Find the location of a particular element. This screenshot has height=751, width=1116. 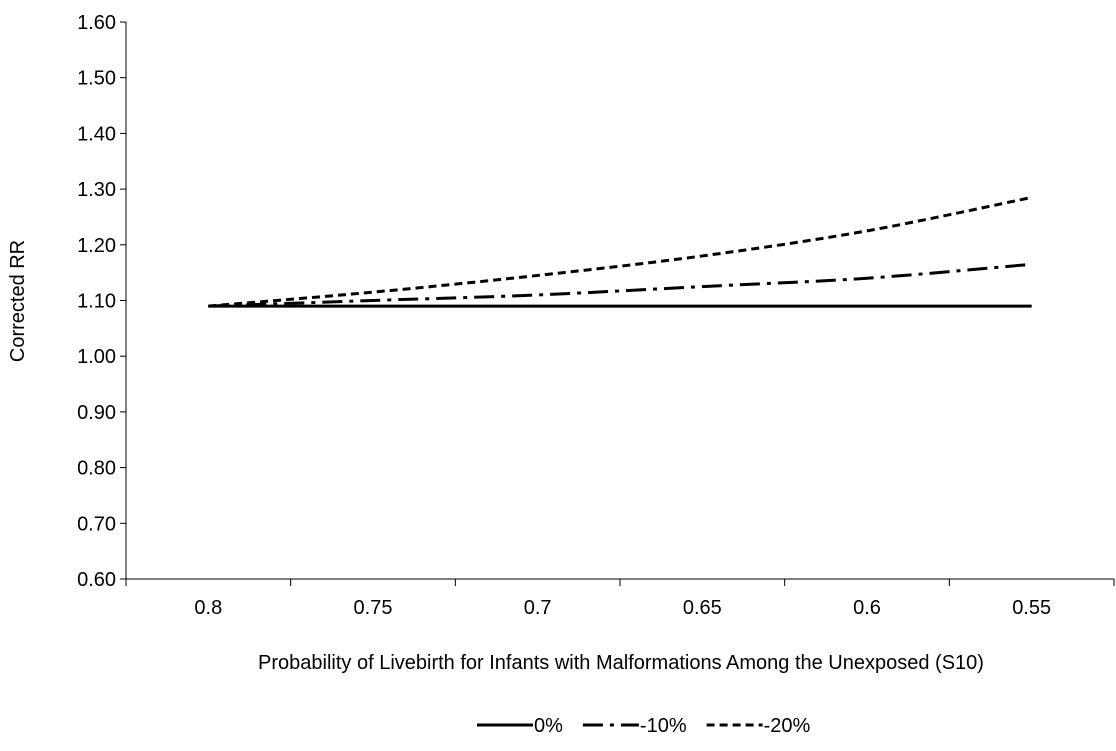

y-tick-label: 1.00 is located at coordinates (96, 357).